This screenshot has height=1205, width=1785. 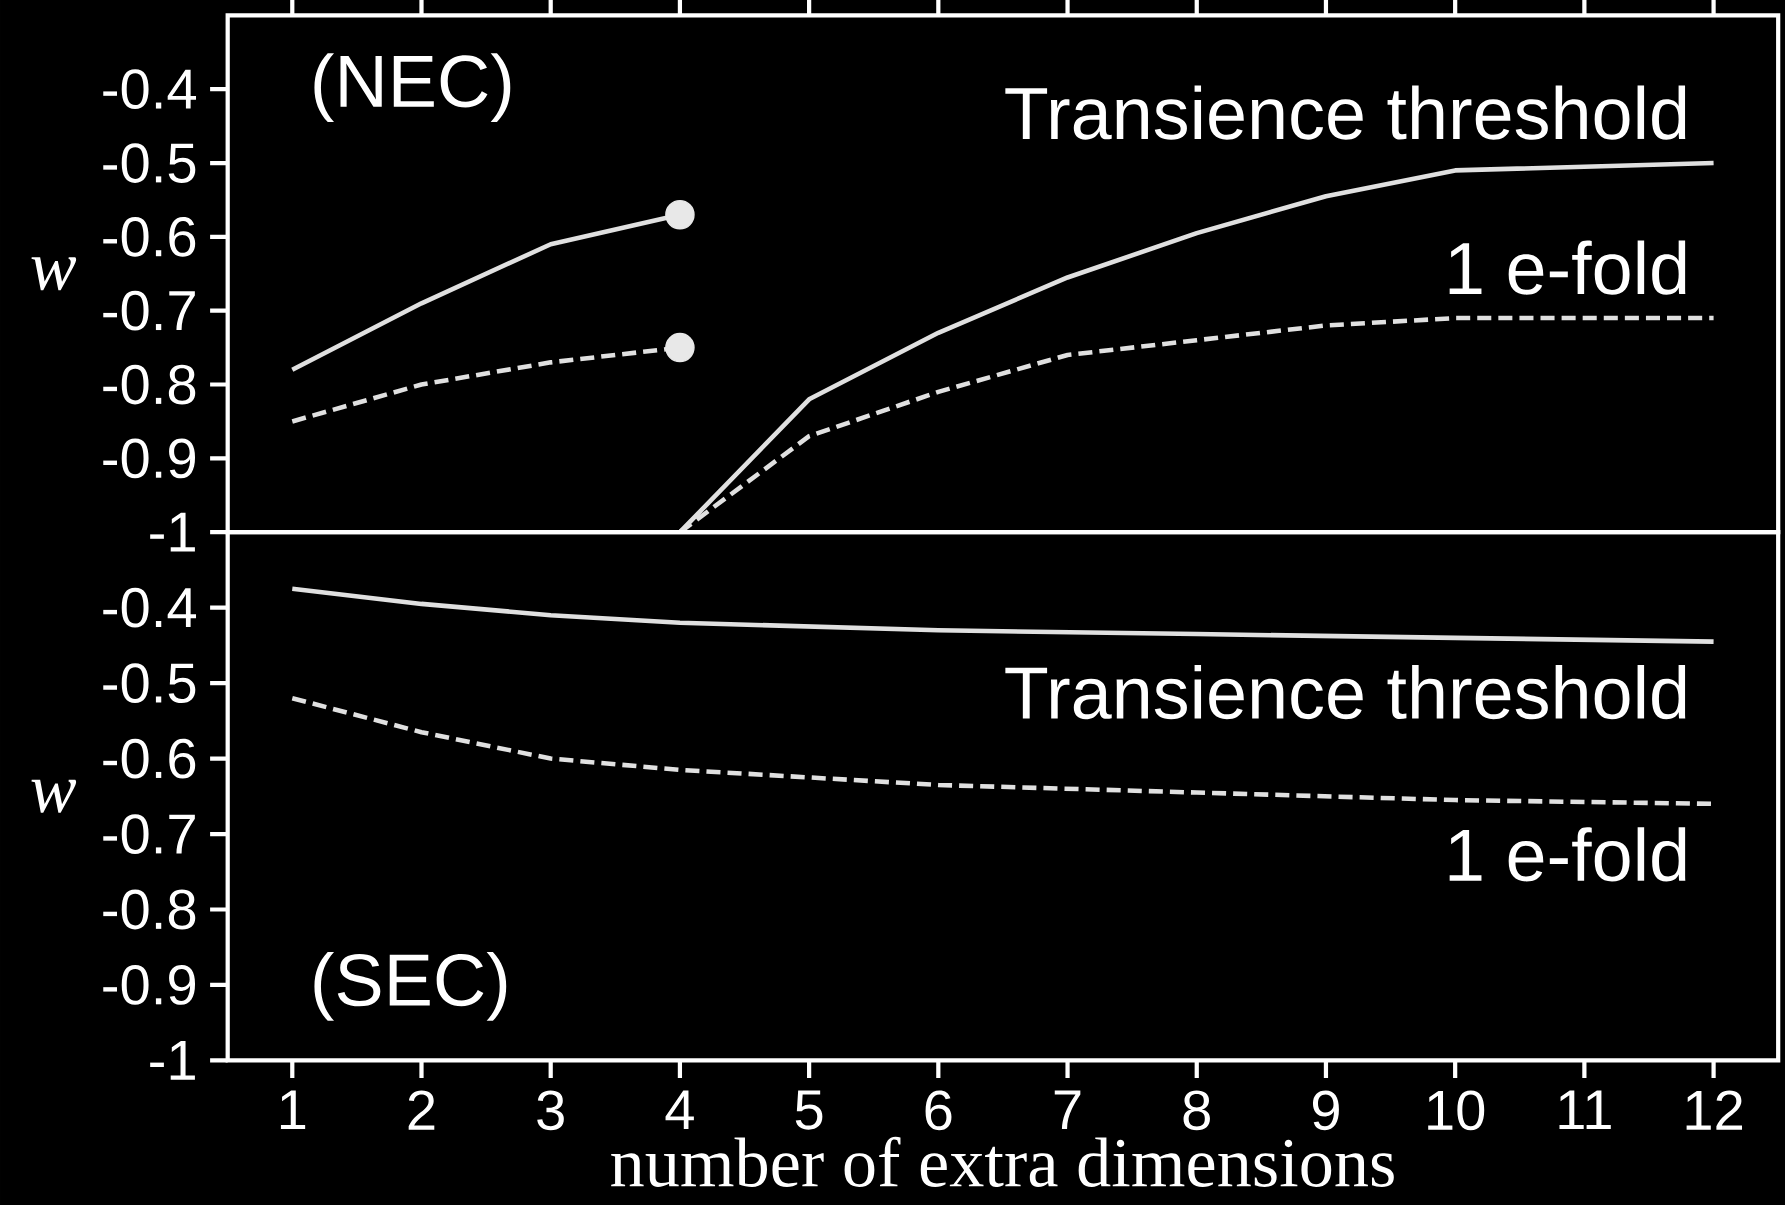 I want to click on line-series, so click(x=1003, y=615).